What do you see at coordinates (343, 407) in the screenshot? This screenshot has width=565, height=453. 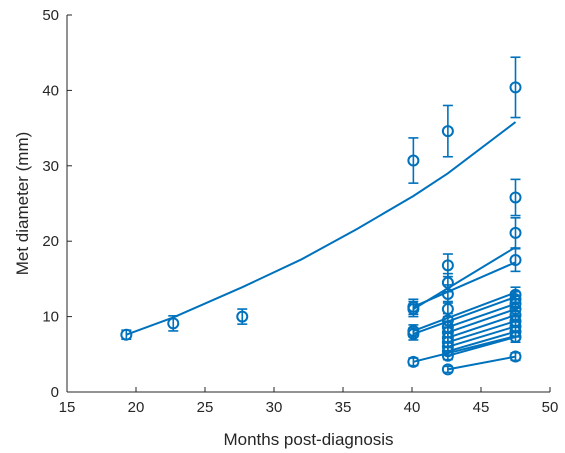 I see `x-tick-label: 35` at bounding box center [343, 407].